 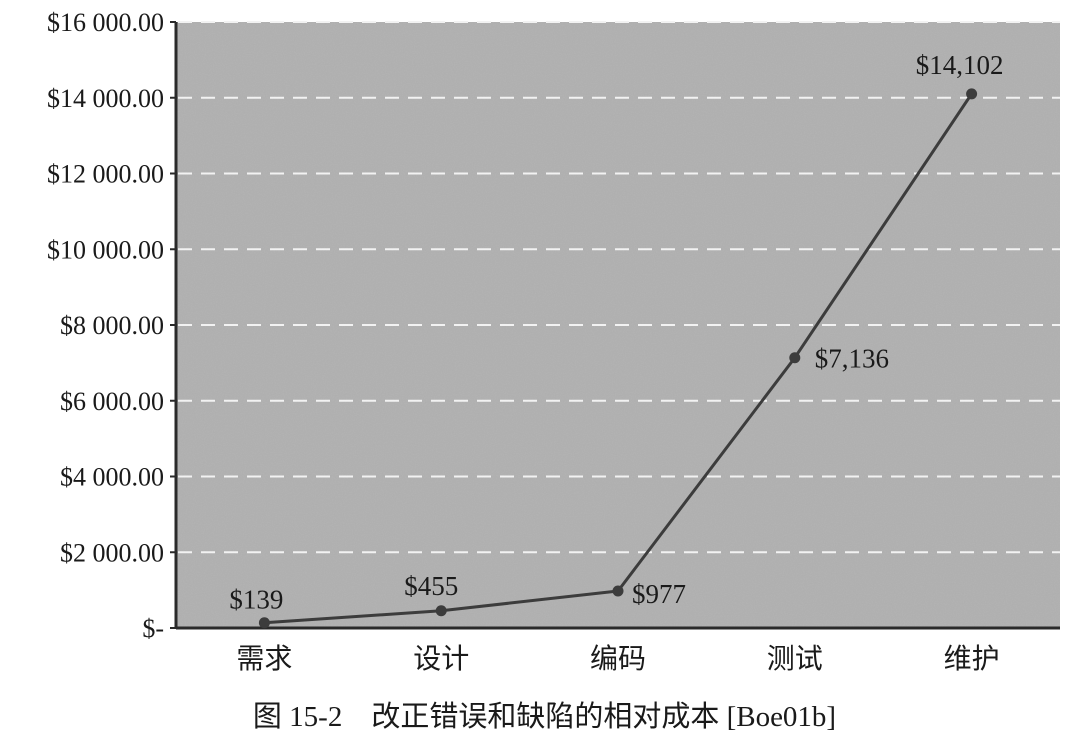 What do you see at coordinates (105, 174) in the screenshot?
I see `y-tick-label: $12 000.00` at bounding box center [105, 174].